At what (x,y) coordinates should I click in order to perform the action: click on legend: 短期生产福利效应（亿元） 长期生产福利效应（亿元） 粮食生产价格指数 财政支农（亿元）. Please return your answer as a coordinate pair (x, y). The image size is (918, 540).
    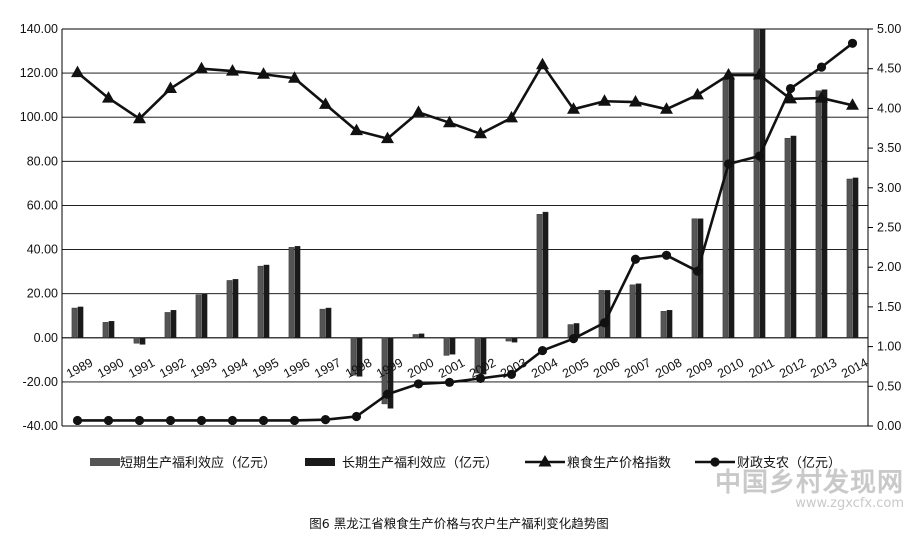
    Looking at the image, I should click on (465, 463).